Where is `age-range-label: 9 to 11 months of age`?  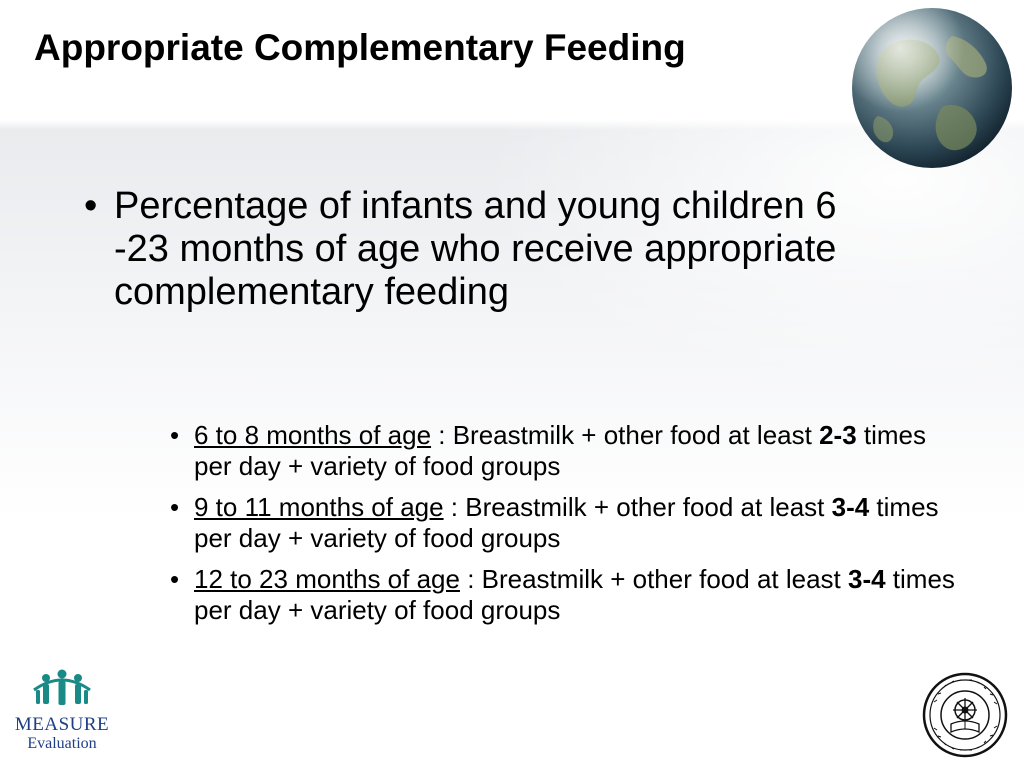 age-range-label: 9 to 11 months of age is located at coordinates (319, 507).